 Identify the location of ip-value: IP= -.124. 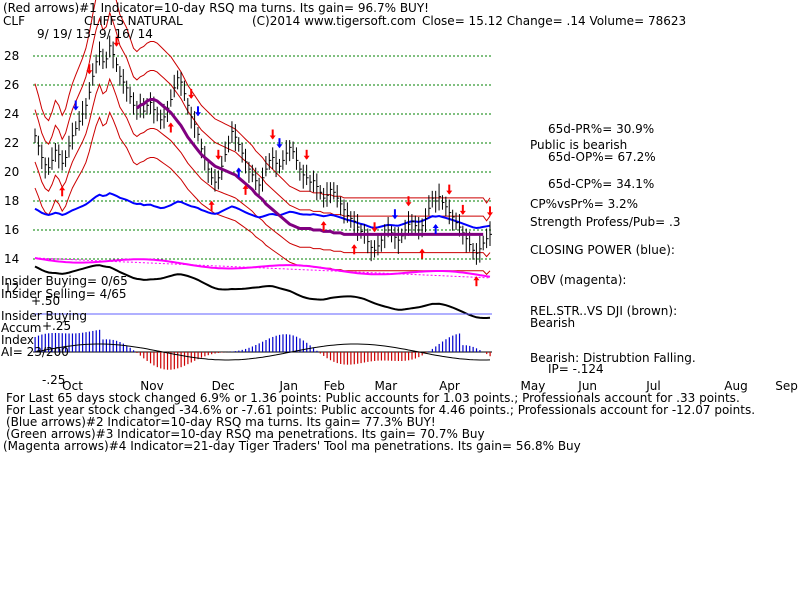
(576, 369).